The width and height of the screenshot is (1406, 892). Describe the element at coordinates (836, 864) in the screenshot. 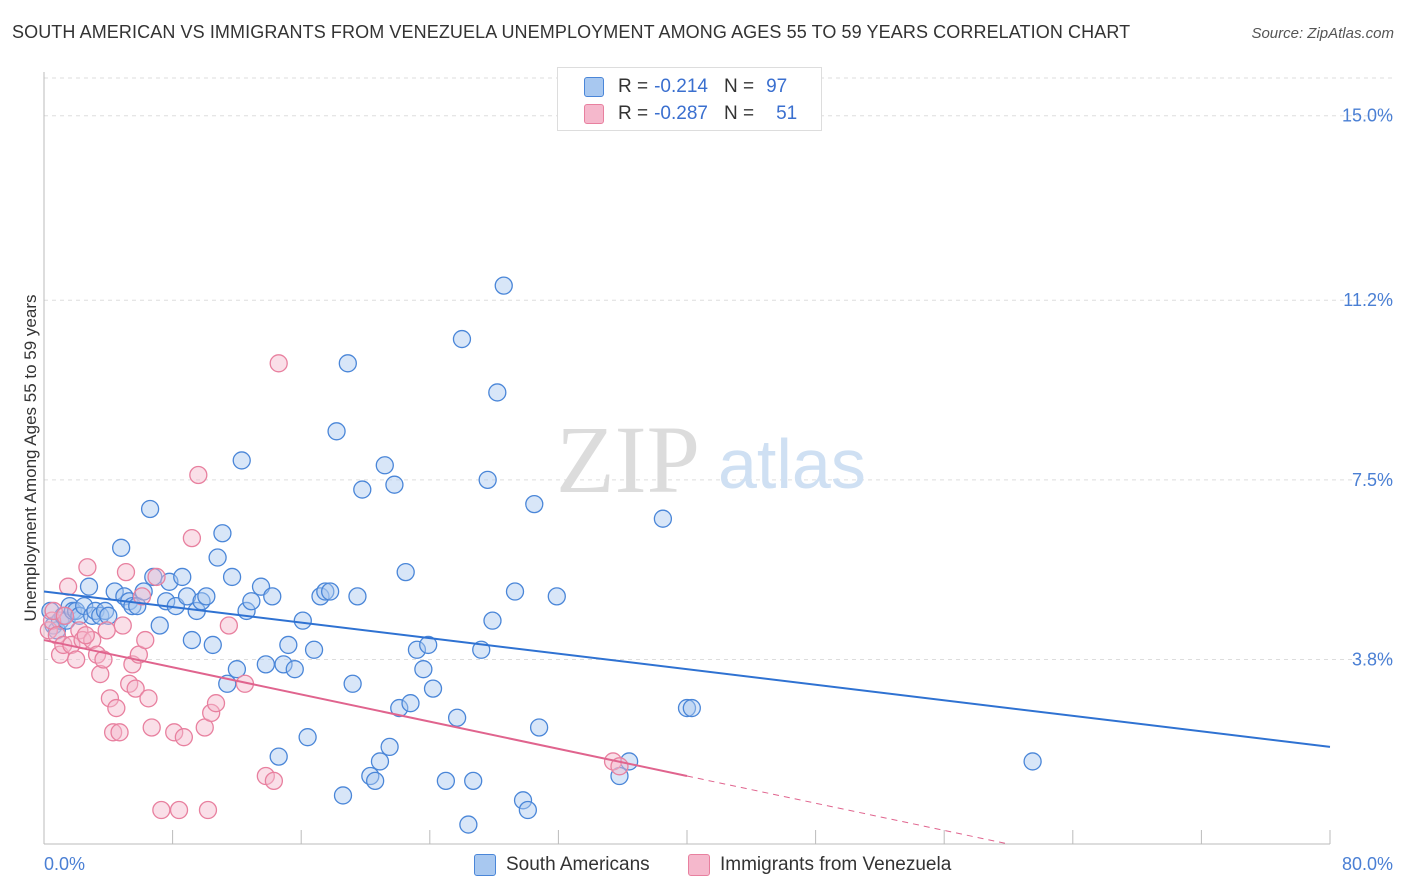

I see `bottom-legend-label: Immigrants from Venezuela` at that location.